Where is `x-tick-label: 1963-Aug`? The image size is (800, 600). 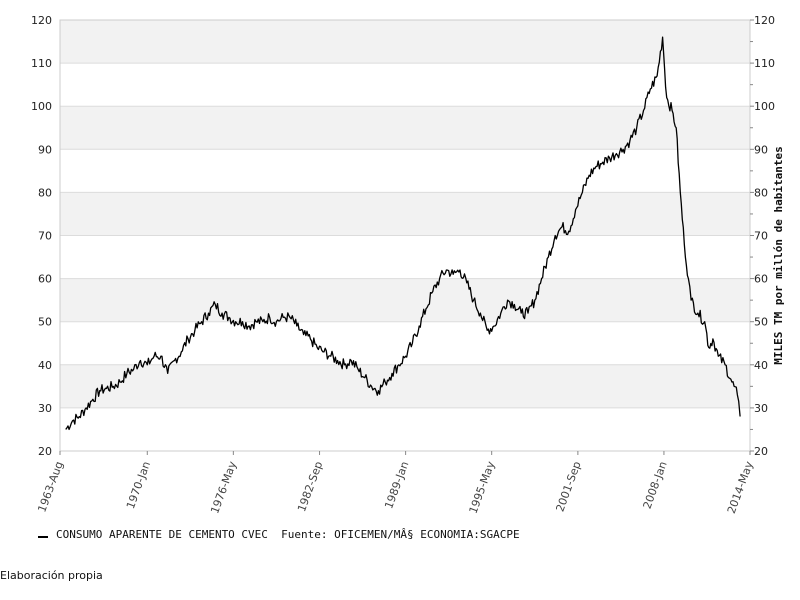 x-tick-label: 1963-Aug is located at coordinates (50, 487).